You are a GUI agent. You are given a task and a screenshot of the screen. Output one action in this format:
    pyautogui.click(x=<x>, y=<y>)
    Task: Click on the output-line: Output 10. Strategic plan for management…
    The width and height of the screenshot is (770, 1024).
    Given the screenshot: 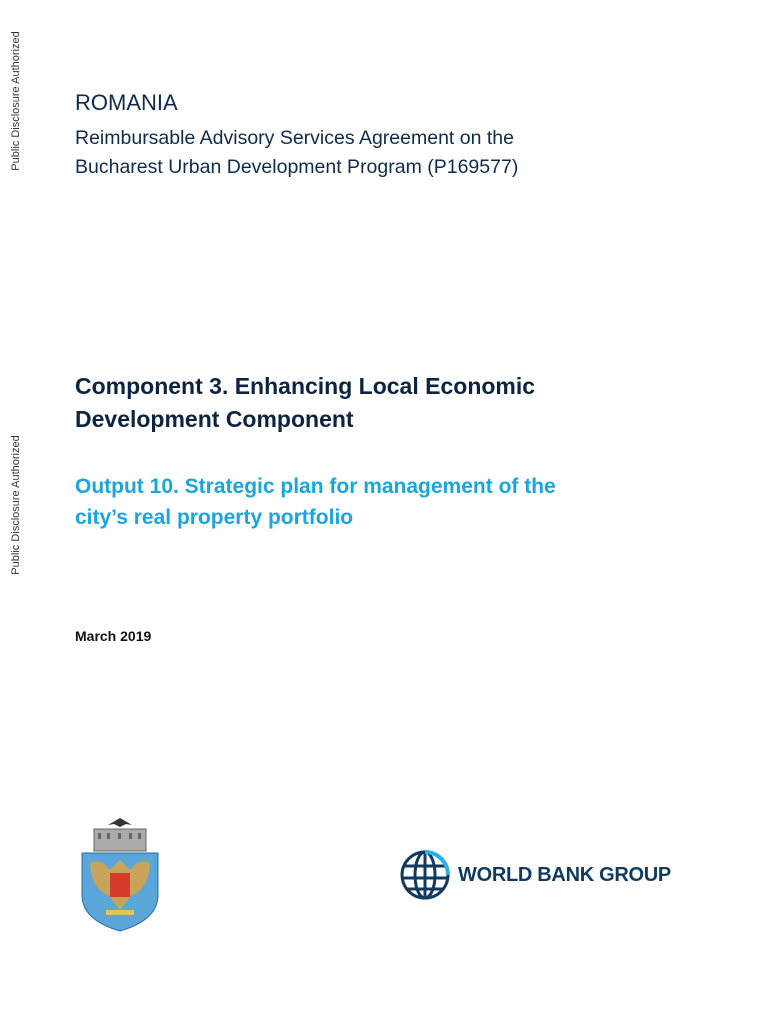 What is the action you would take?
    pyautogui.click(x=315, y=486)
    